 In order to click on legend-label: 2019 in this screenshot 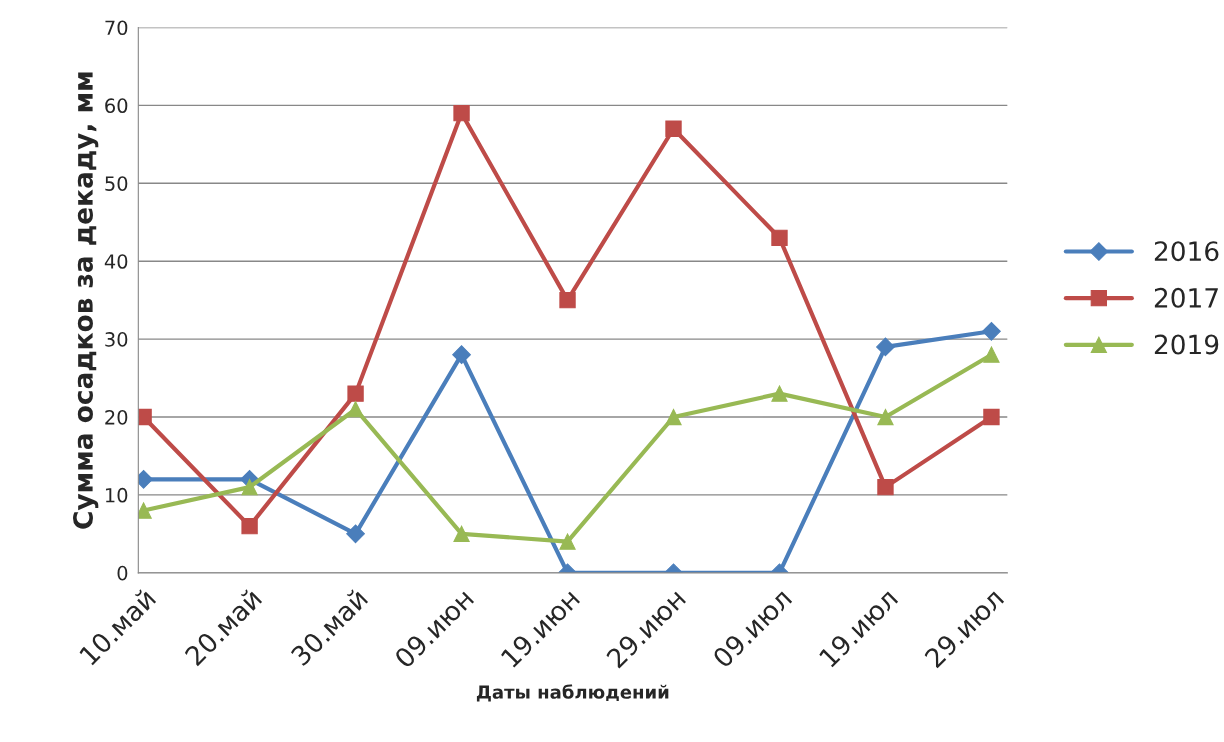, I will do `click(1186, 344)`.